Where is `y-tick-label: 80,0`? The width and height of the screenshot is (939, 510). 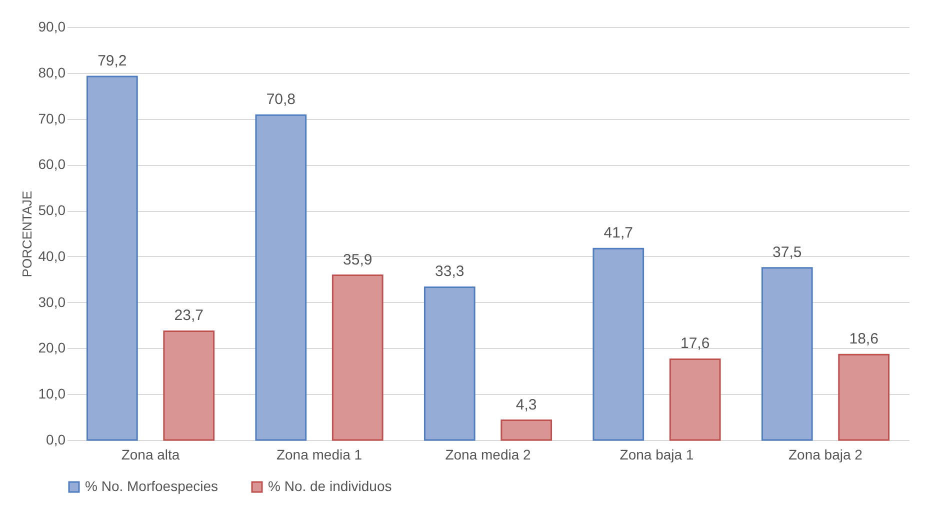 y-tick-label: 80,0 is located at coordinates (52, 72).